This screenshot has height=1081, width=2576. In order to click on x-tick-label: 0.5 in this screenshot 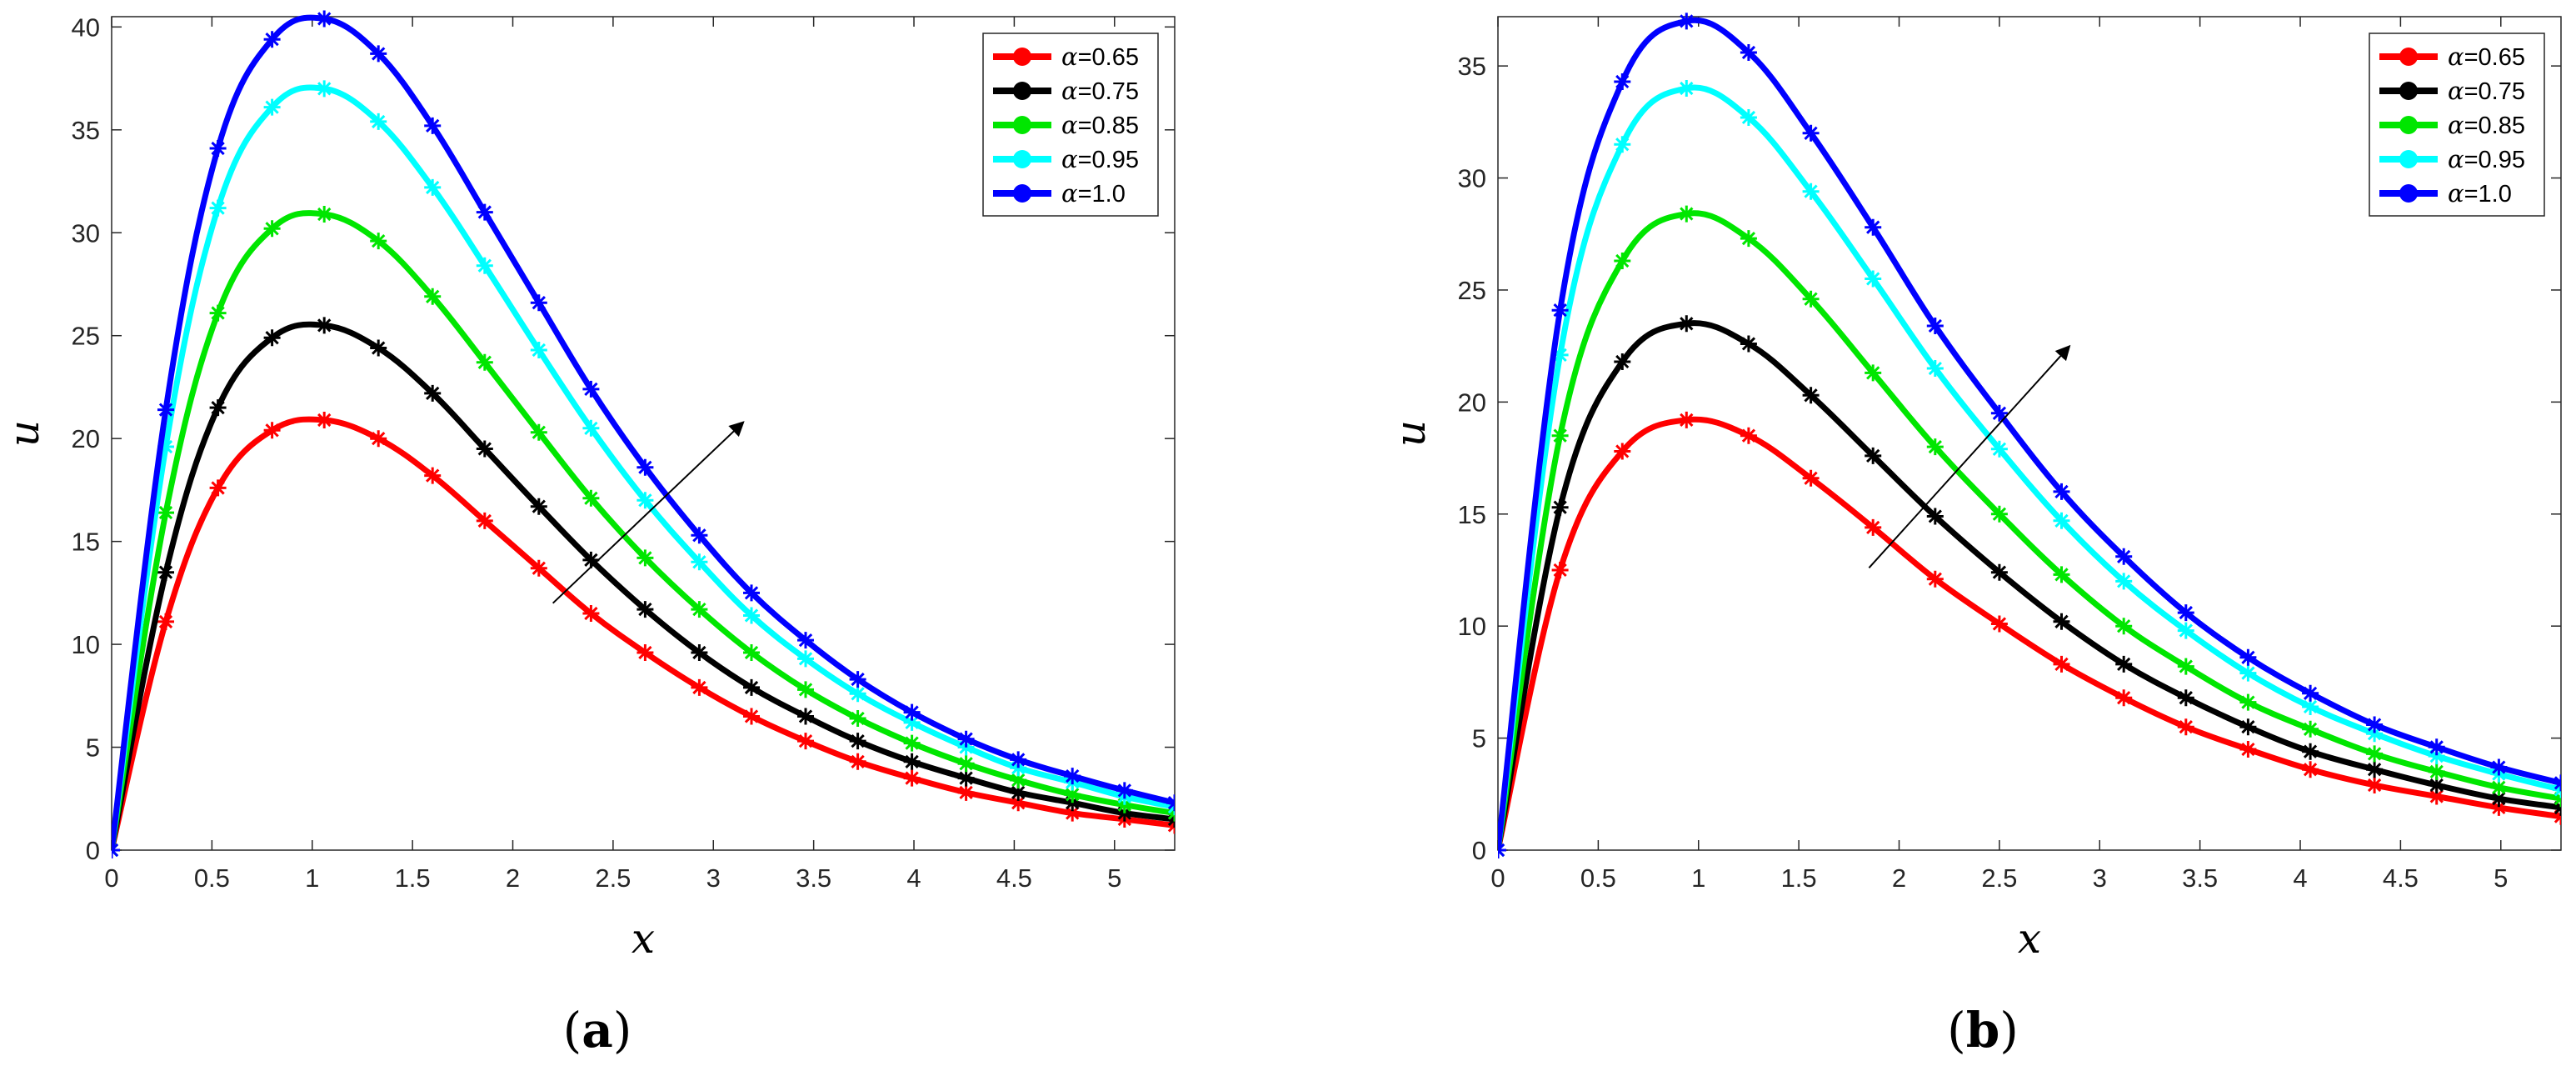, I will do `click(1598, 878)`.